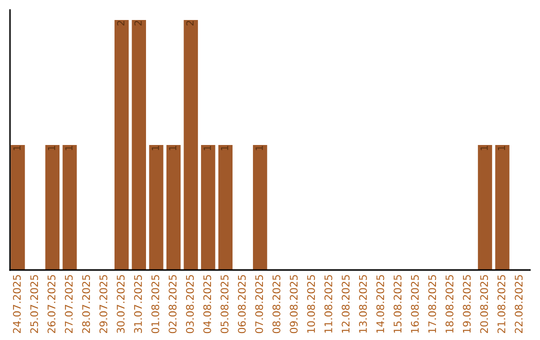  Describe the element at coordinates (380, 304) in the screenshot. I see `x-tick-label: 14.08.2025` at that location.